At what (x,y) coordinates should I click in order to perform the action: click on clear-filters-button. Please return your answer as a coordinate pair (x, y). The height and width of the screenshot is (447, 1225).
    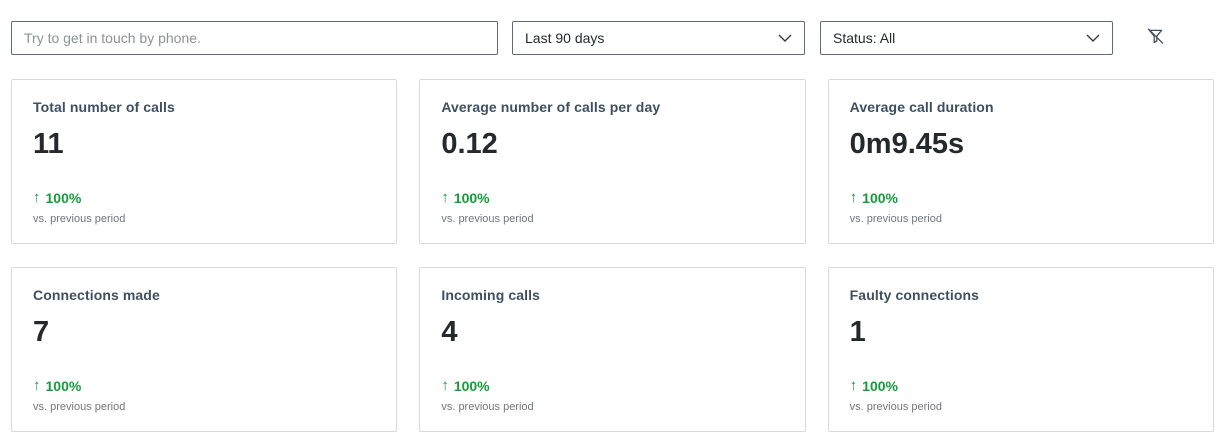
    Looking at the image, I should click on (1155, 38).